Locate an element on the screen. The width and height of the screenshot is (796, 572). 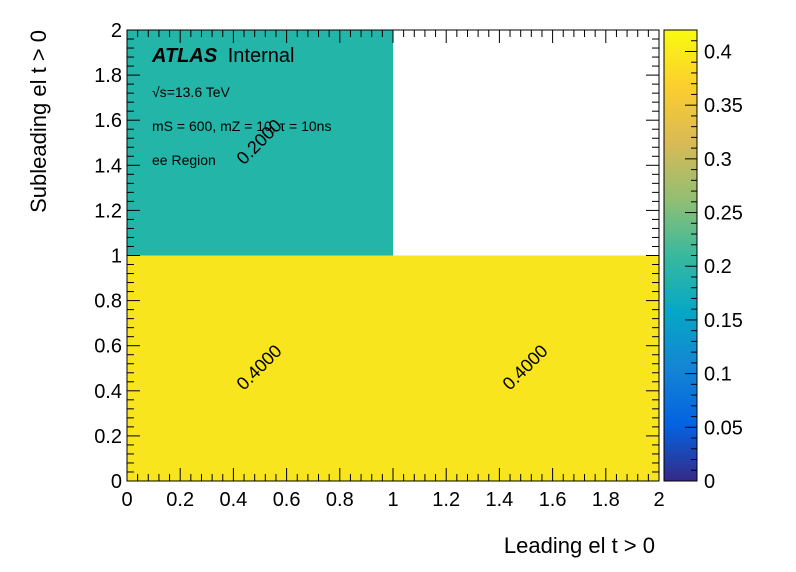
colorbar-tick-label: 0.1 is located at coordinates (718, 375).